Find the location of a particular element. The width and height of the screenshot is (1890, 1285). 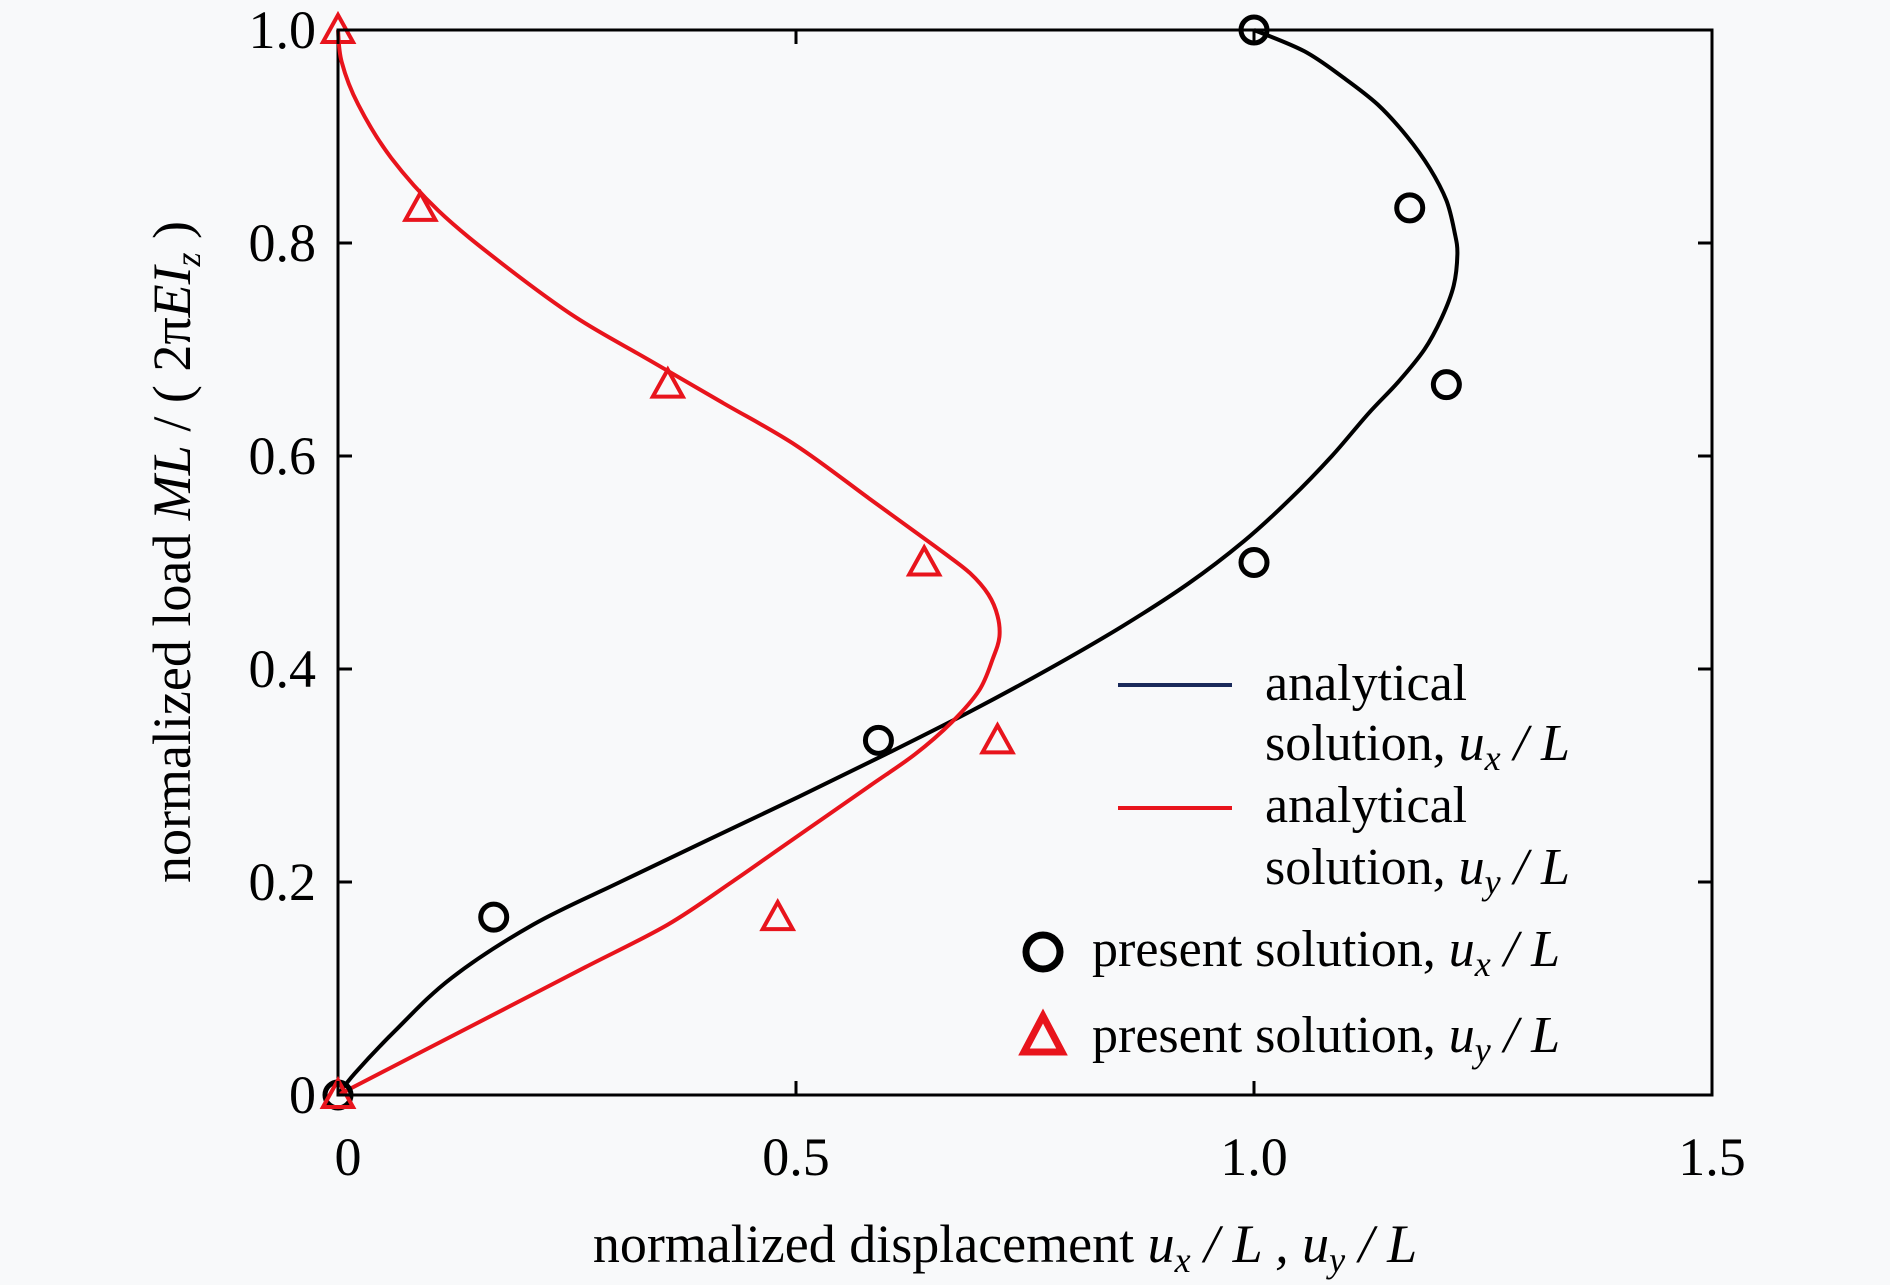

y-tick-label: 0.2 is located at coordinates (283, 882).